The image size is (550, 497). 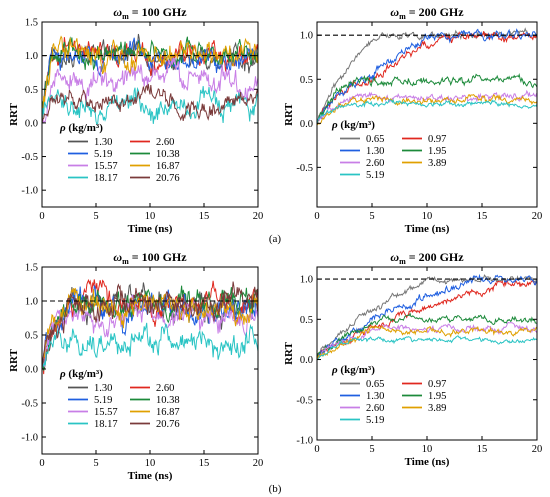 What do you see at coordinates (168, 178) in the screenshot?
I see `legend-label: 20.76` at bounding box center [168, 178].